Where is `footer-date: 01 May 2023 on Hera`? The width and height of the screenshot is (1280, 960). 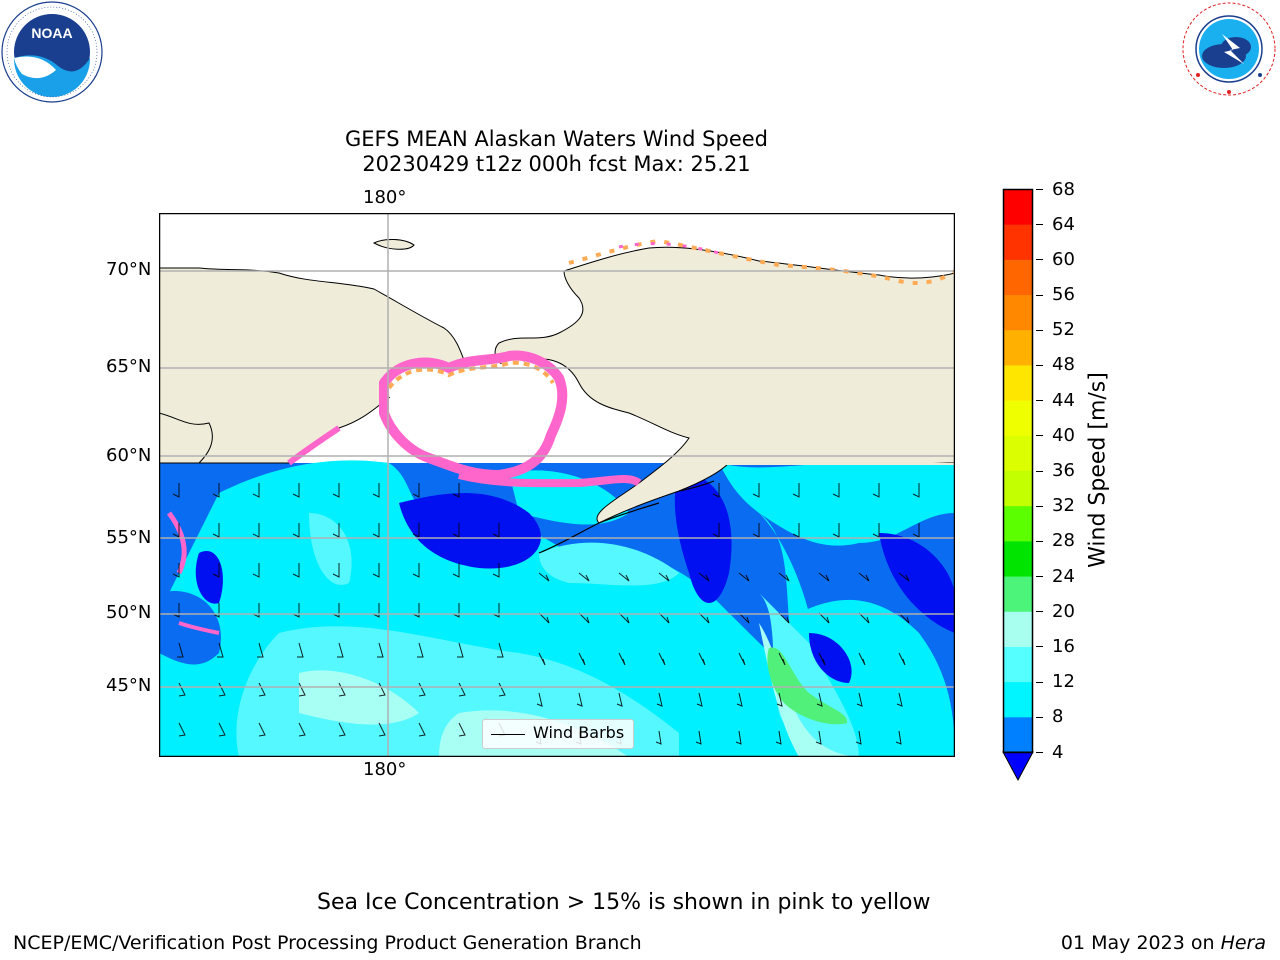
footer-date: 01 May 2023 on Hera is located at coordinates (1163, 943).